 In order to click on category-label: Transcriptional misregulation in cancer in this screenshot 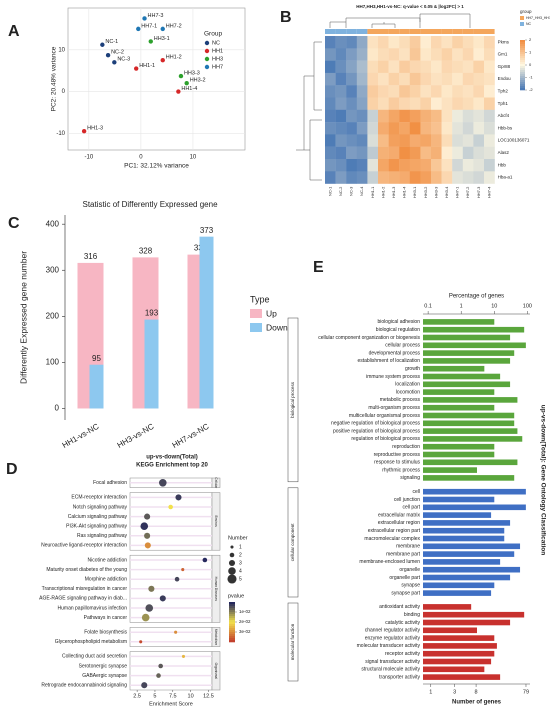, I will do `click(85, 589)`.